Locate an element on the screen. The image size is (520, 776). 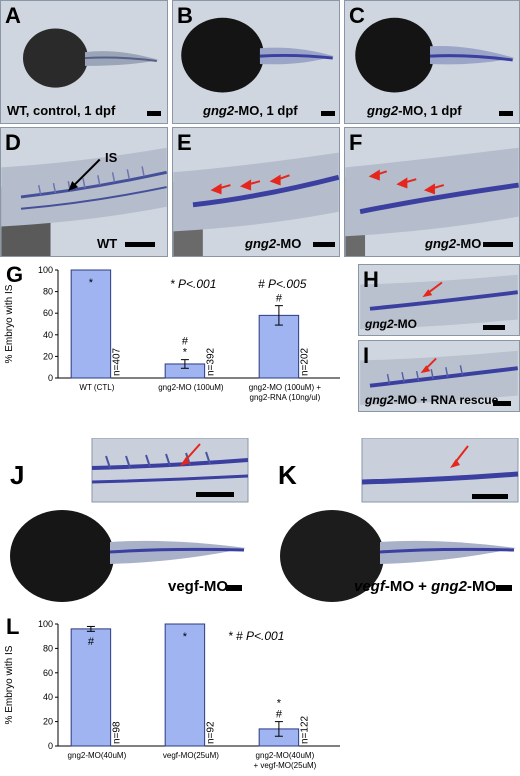
panel-label-g: G is located at coordinates (15, 274).